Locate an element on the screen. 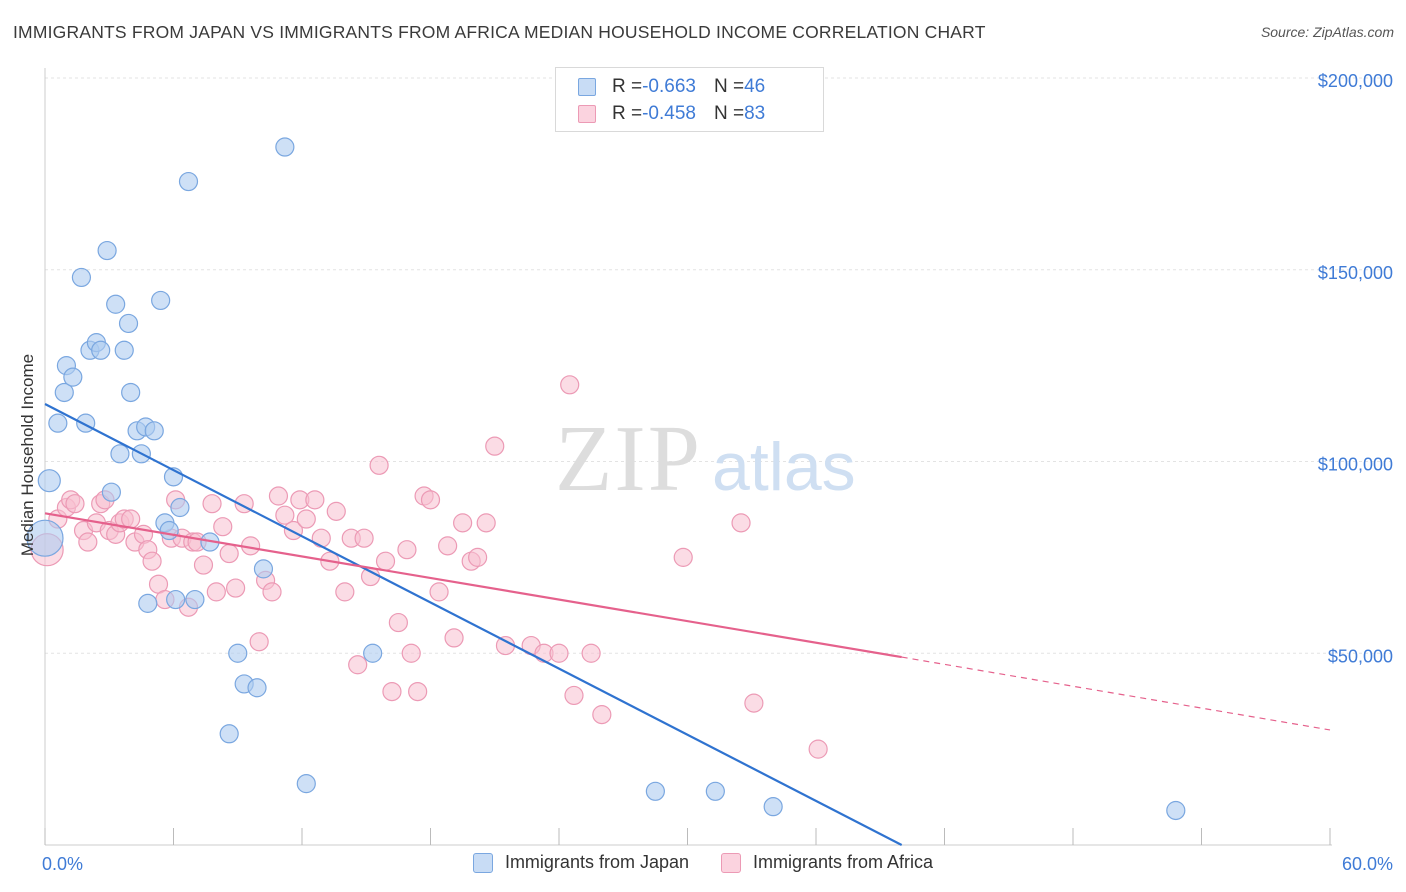 The width and height of the screenshot is (1406, 892). legend-r-value: -0.663 is located at coordinates (669, 86).